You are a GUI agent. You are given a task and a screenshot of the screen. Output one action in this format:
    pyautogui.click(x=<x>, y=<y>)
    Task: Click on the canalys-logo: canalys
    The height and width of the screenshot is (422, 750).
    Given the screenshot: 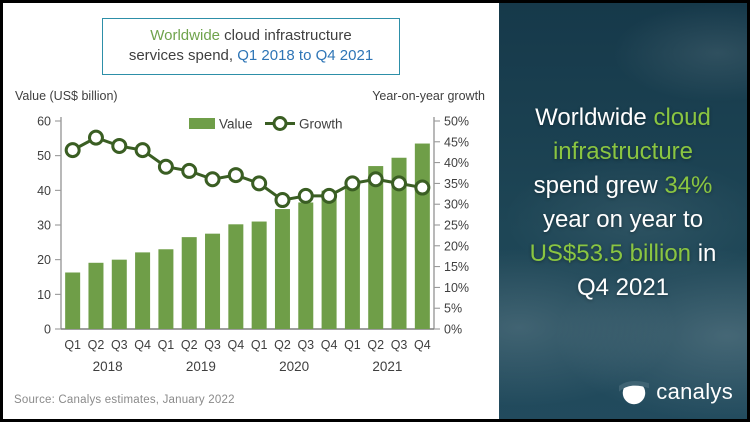 What is the action you would take?
    pyautogui.click(x=676, y=392)
    